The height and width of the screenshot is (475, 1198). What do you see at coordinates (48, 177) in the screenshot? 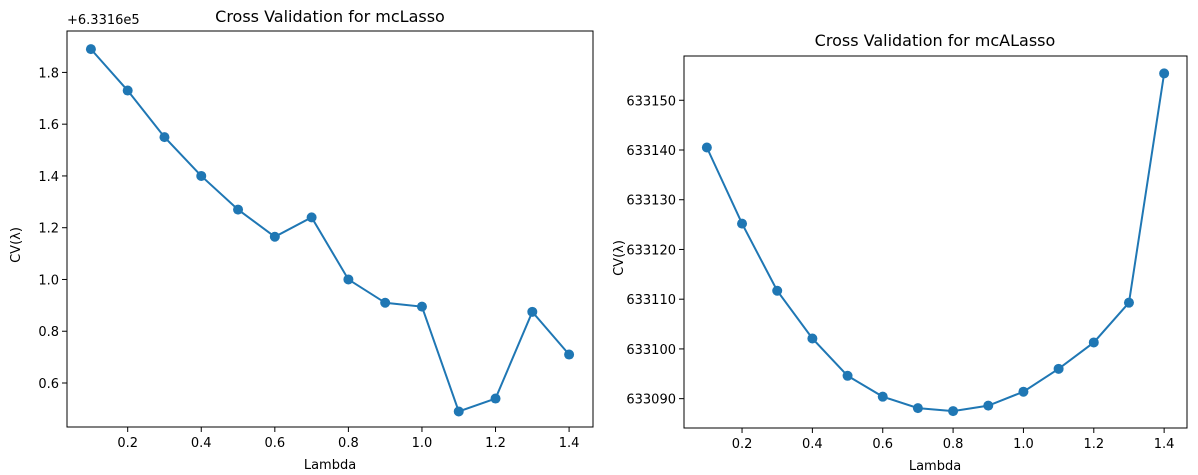
I see `y-tick-label: 1.4` at bounding box center [48, 177].